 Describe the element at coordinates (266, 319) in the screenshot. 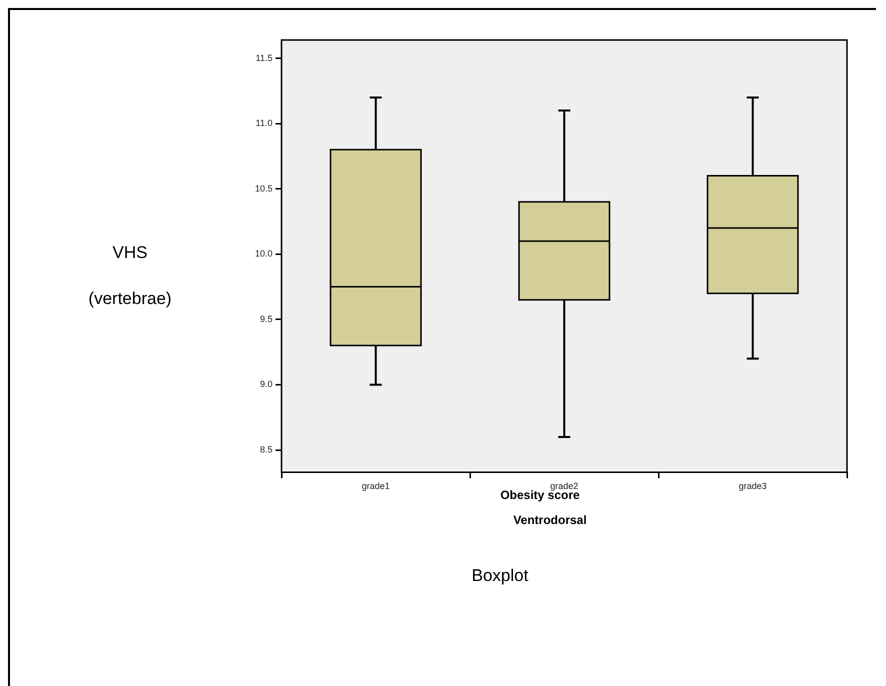

I see `y-tick-label: 9.5` at that location.